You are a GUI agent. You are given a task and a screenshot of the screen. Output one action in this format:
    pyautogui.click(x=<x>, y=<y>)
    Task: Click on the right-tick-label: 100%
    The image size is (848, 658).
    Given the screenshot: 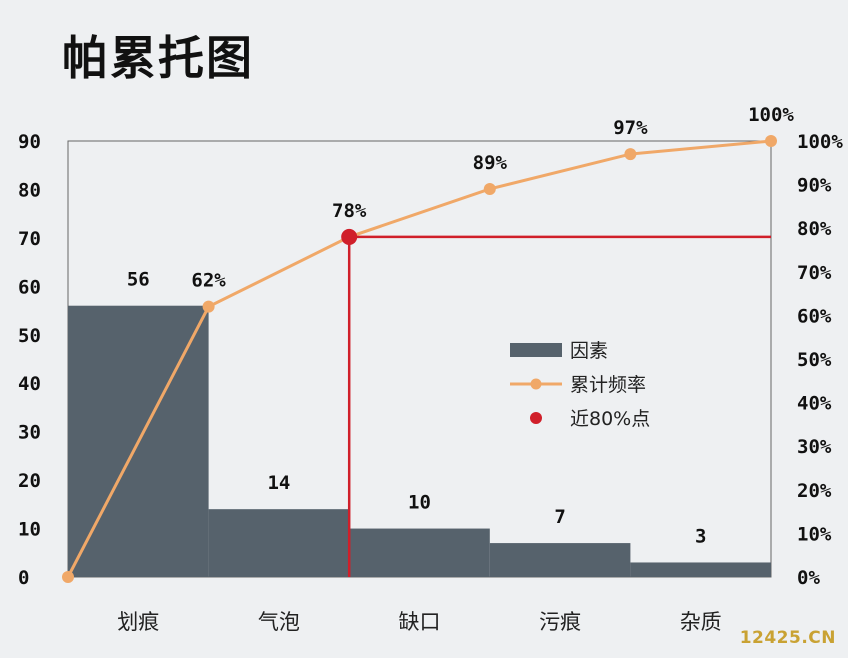 What is the action you would take?
    pyautogui.click(x=820, y=142)
    